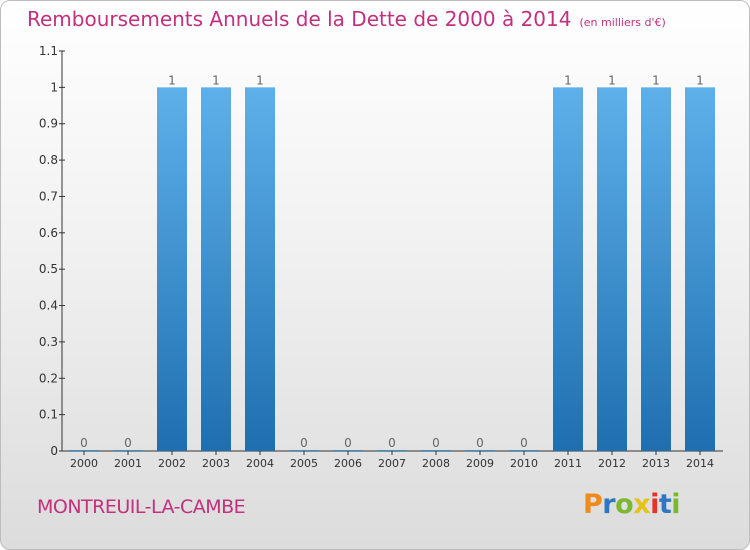 This screenshot has height=550, width=750. I want to click on bar-2001, so click(128, 450).